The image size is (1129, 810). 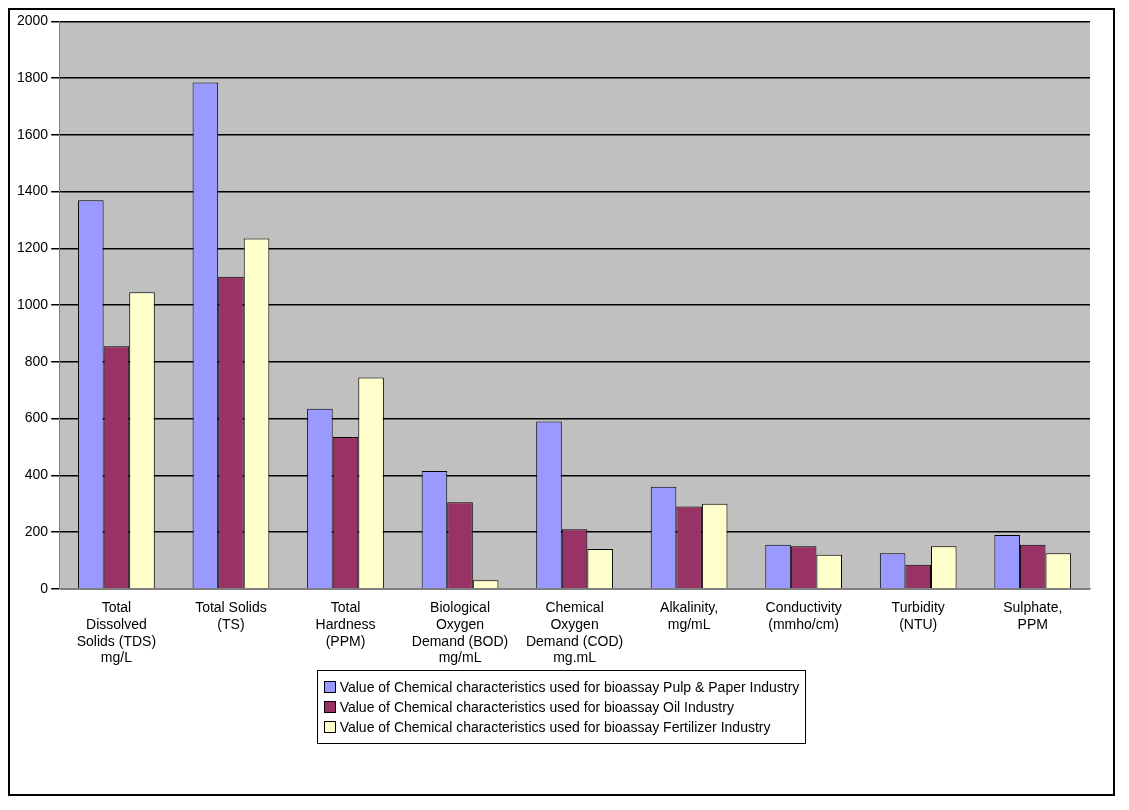 I want to click on y-tick-label: 600, so click(x=36, y=417).